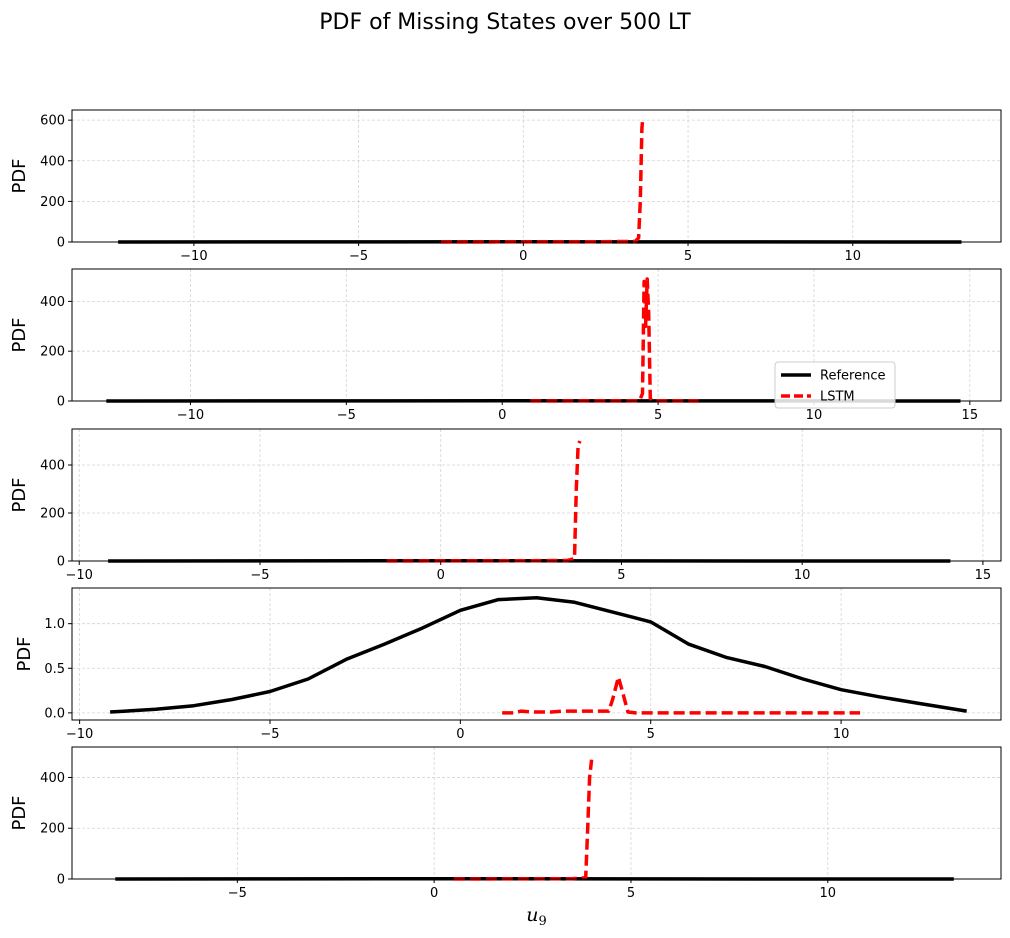 This screenshot has height=938, width=1010. What do you see at coordinates (837, 397) in the screenshot?
I see `legend-lstm-label: LSTM` at bounding box center [837, 397].